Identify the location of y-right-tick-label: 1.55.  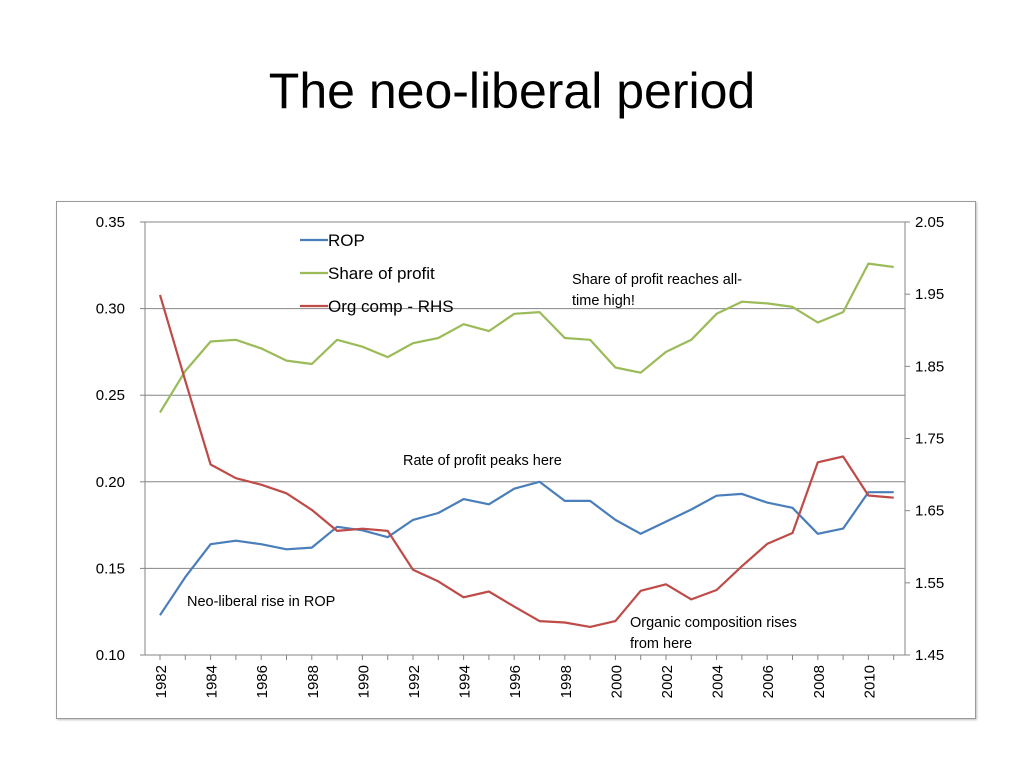
(929, 583).